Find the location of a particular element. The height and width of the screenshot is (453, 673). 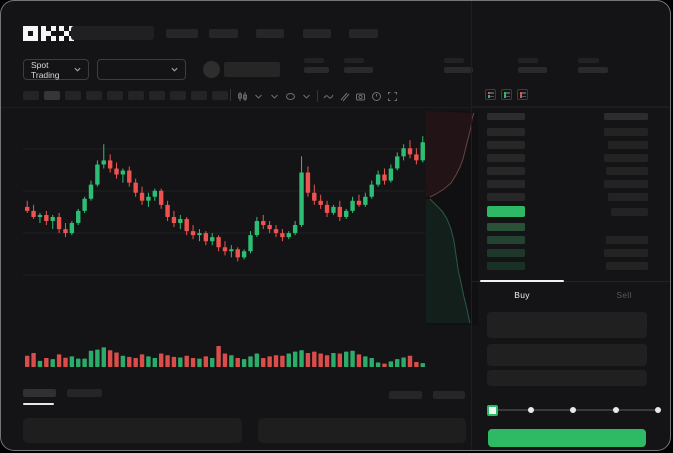

book-asks-icon is located at coordinates (522, 94).